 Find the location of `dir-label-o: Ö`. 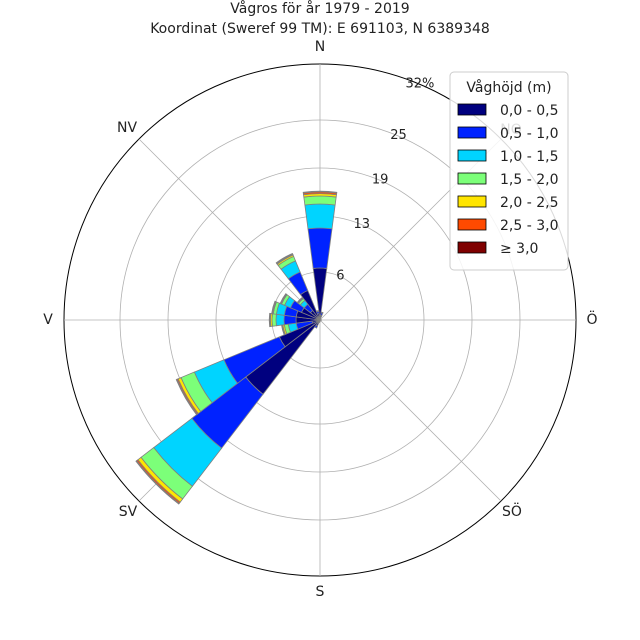

dir-label-o: Ö is located at coordinates (591, 319).